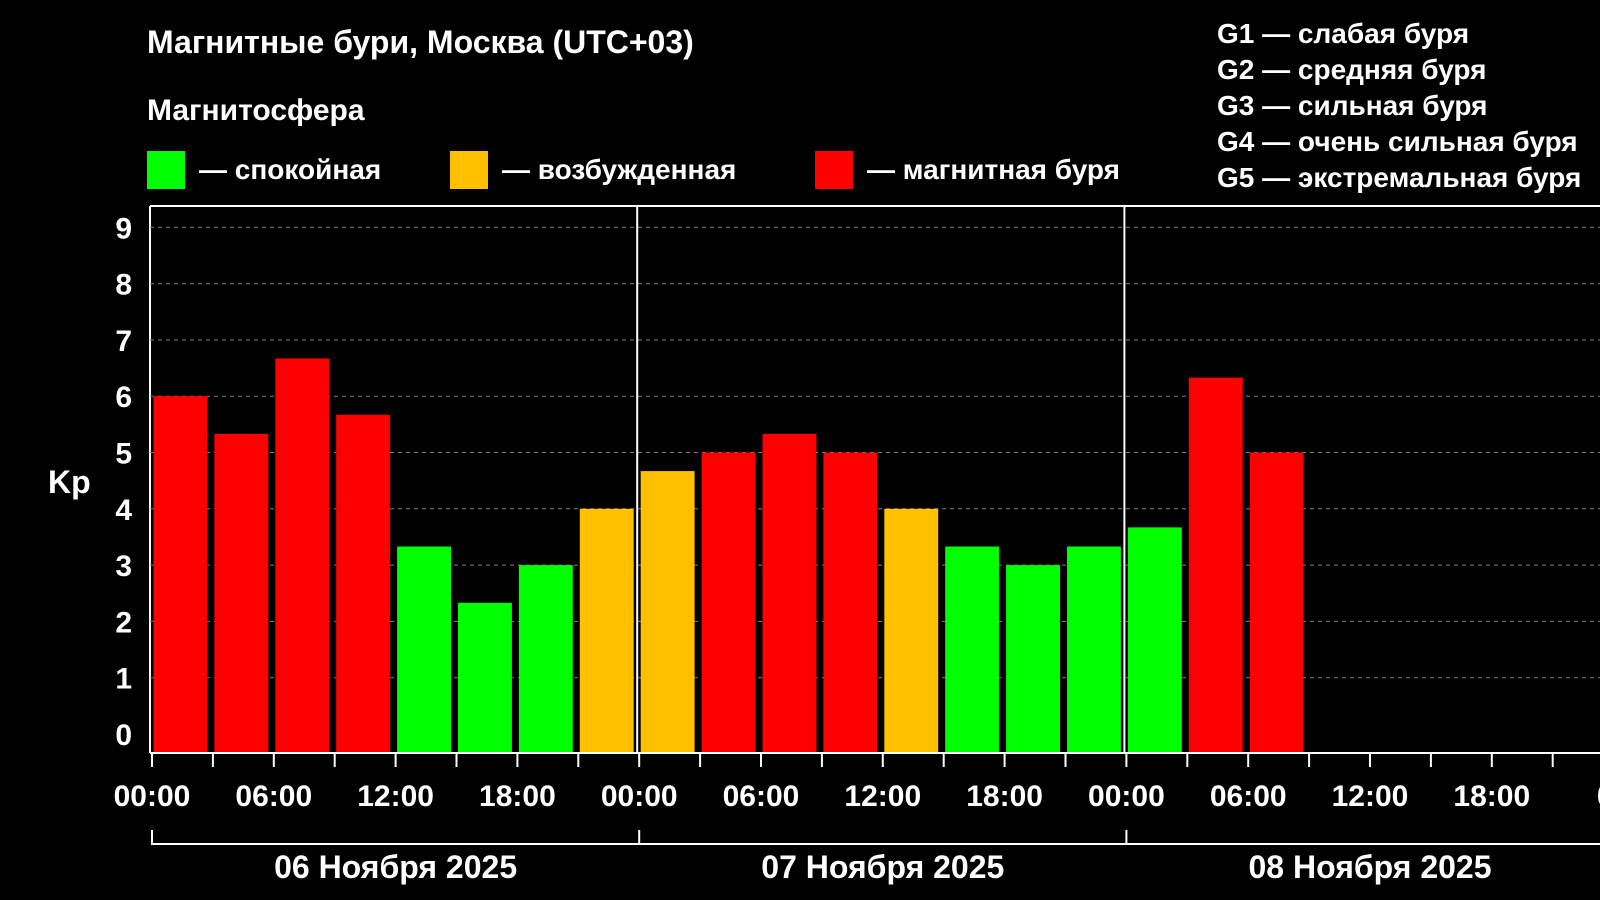  I want to click on legend-swatch-storm, so click(834, 170).